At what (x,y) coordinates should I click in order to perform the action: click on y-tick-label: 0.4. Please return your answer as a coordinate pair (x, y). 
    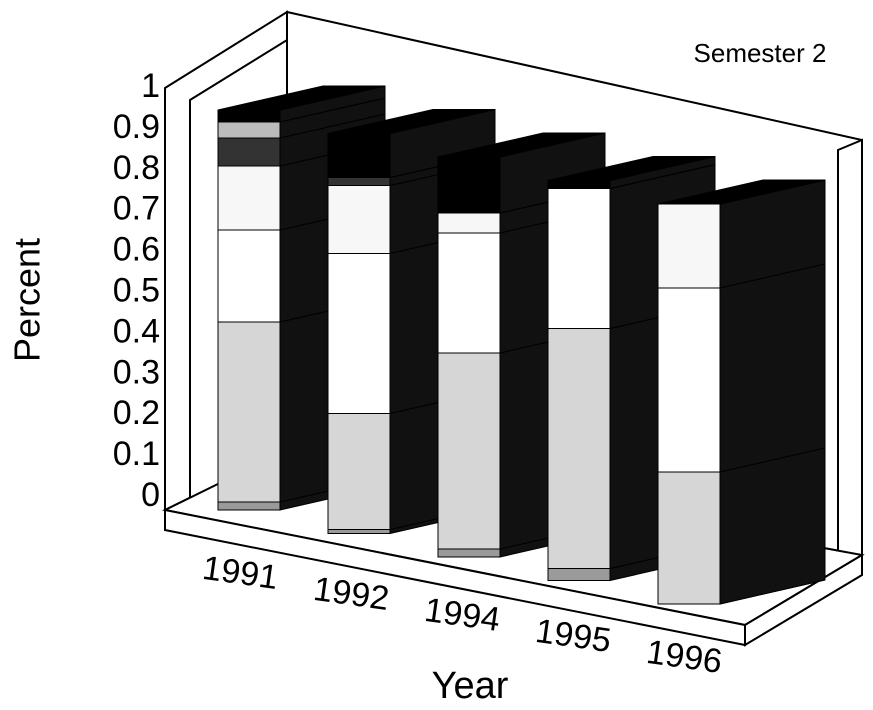
    Looking at the image, I should click on (136, 331).